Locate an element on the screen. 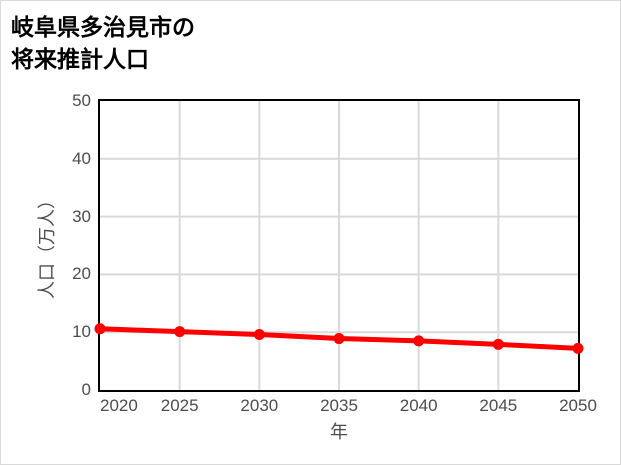 The width and height of the screenshot is (621, 465). chart-title: 岐阜県多治見市の 将来推計人口 is located at coordinates (103, 43).